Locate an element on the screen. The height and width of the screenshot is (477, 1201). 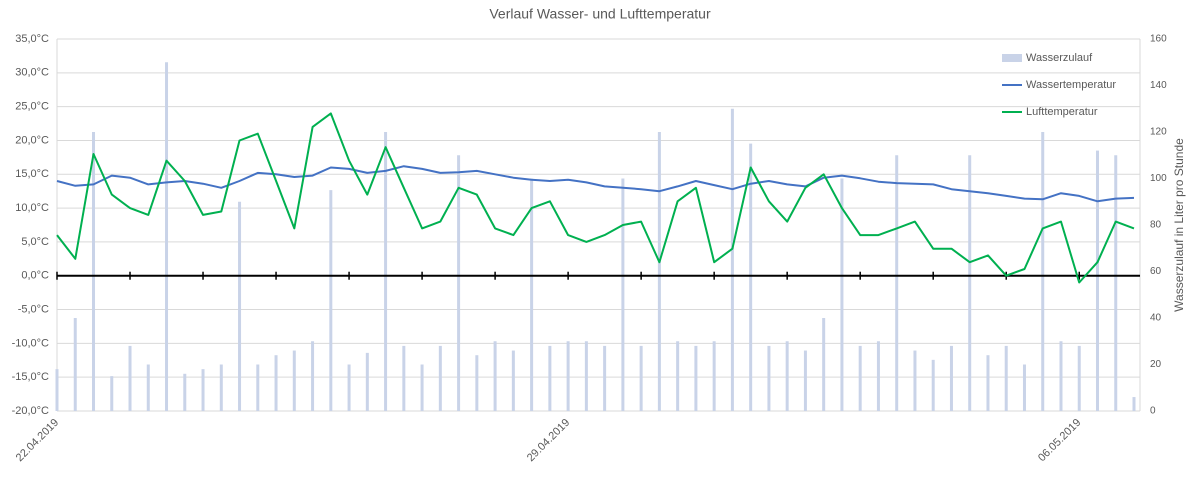
y2-tick-label: 160 is located at coordinates (1158, 39).